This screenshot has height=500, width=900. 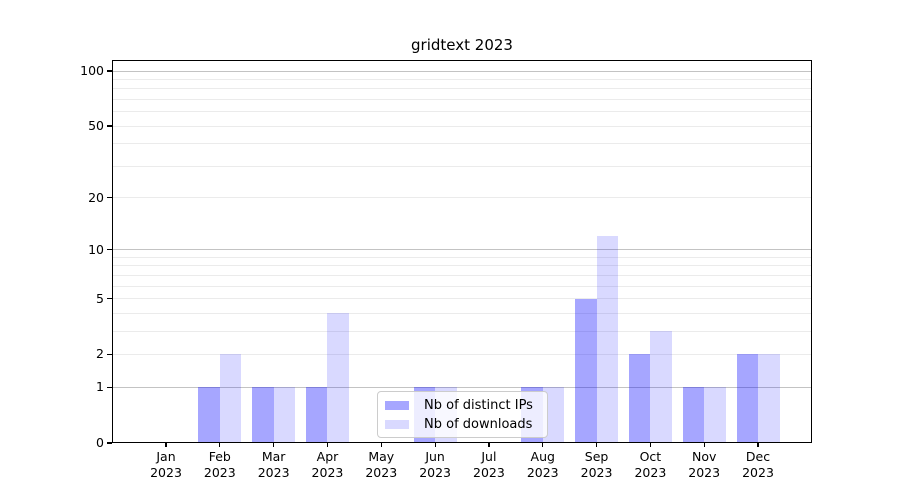 What do you see at coordinates (96, 197) in the screenshot?
I see `y-tick-label: 20` at bounding box center [96, 197].